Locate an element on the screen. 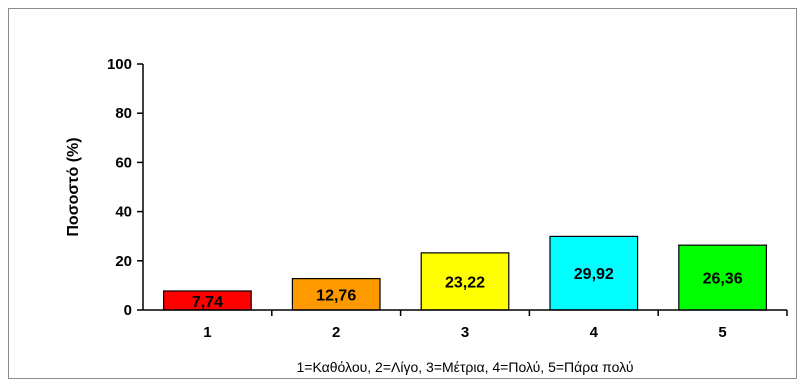  value-label-4: 29,92 is located at coordinates (594, 274).